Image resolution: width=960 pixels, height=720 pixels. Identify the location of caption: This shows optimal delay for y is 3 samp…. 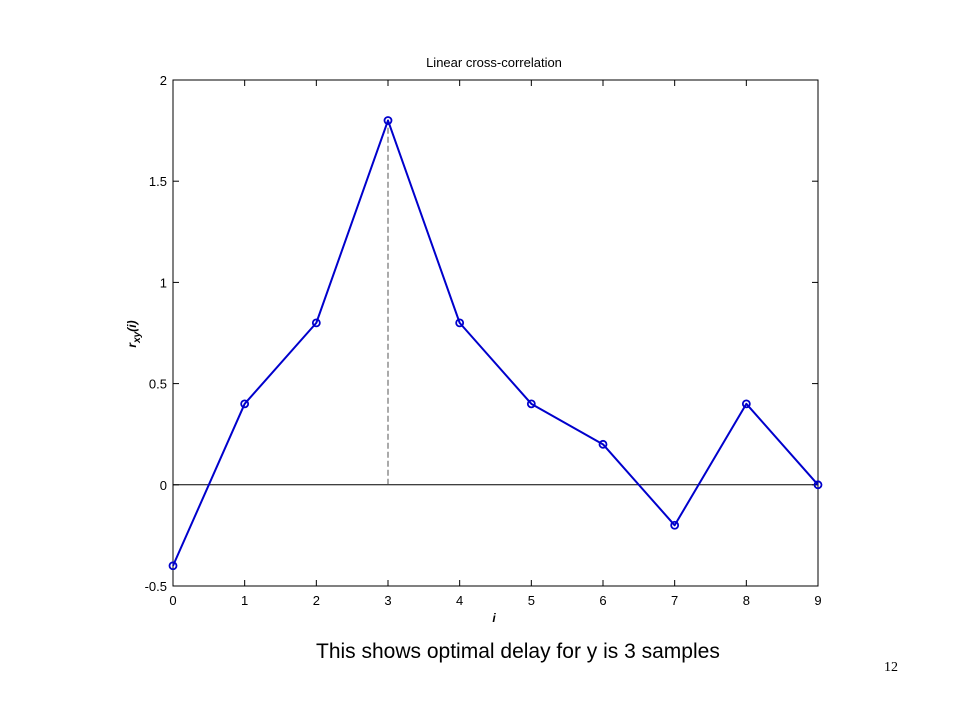
(518, 651).